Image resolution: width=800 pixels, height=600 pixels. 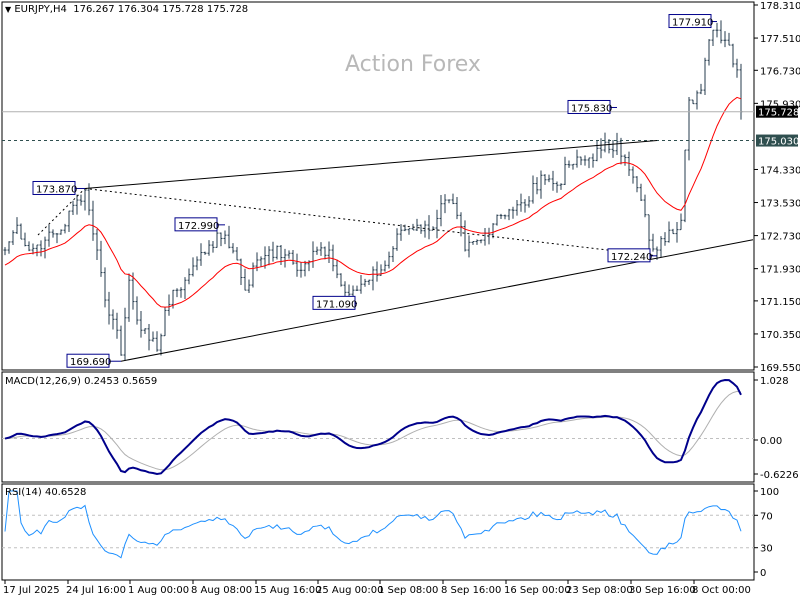 I want to click on price-annotation: 169.690, so click(x=93, y=360).